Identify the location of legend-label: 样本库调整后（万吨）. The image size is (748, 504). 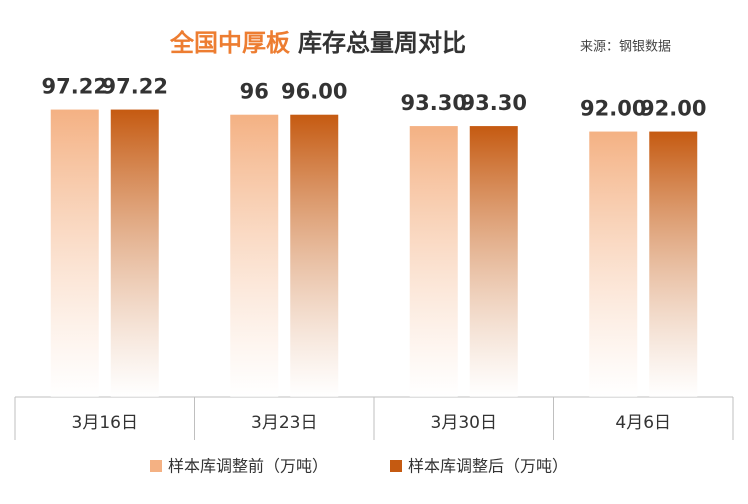
(488, 466).